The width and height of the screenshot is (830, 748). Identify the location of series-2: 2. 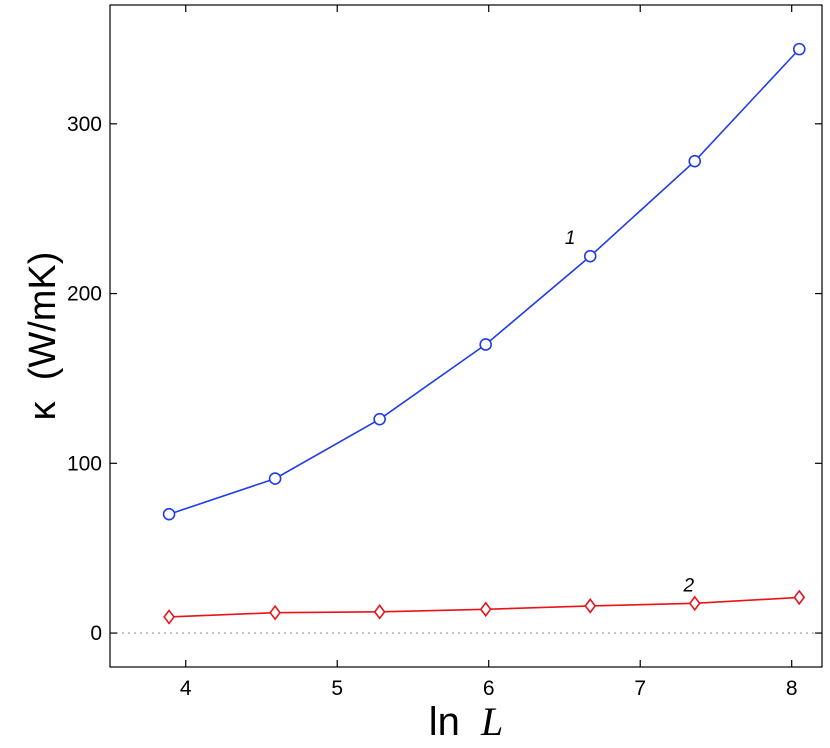
(484, 600).